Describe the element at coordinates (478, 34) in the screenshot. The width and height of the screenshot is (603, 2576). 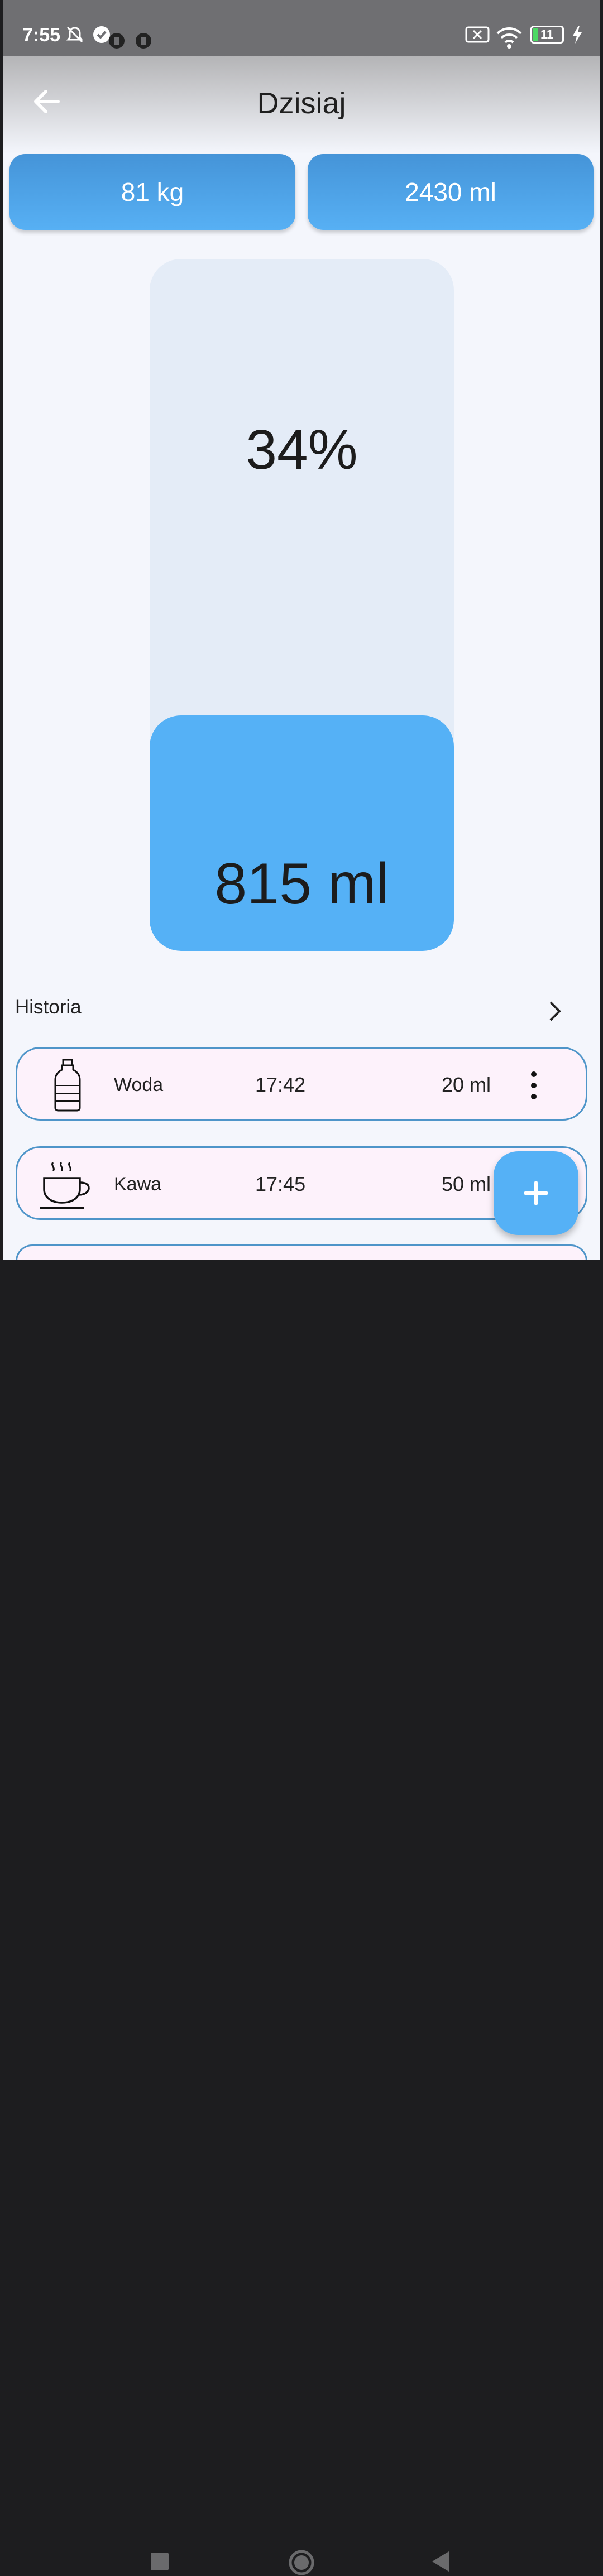
I see `sim-off-icon` at that location.